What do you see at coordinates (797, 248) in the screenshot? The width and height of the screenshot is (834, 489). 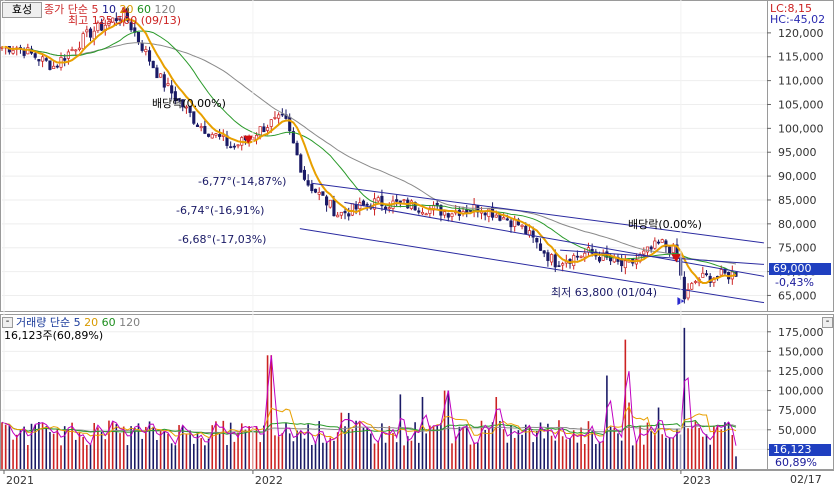 I see `price-tick-label: 75,000` at bounding box center [797, 248].